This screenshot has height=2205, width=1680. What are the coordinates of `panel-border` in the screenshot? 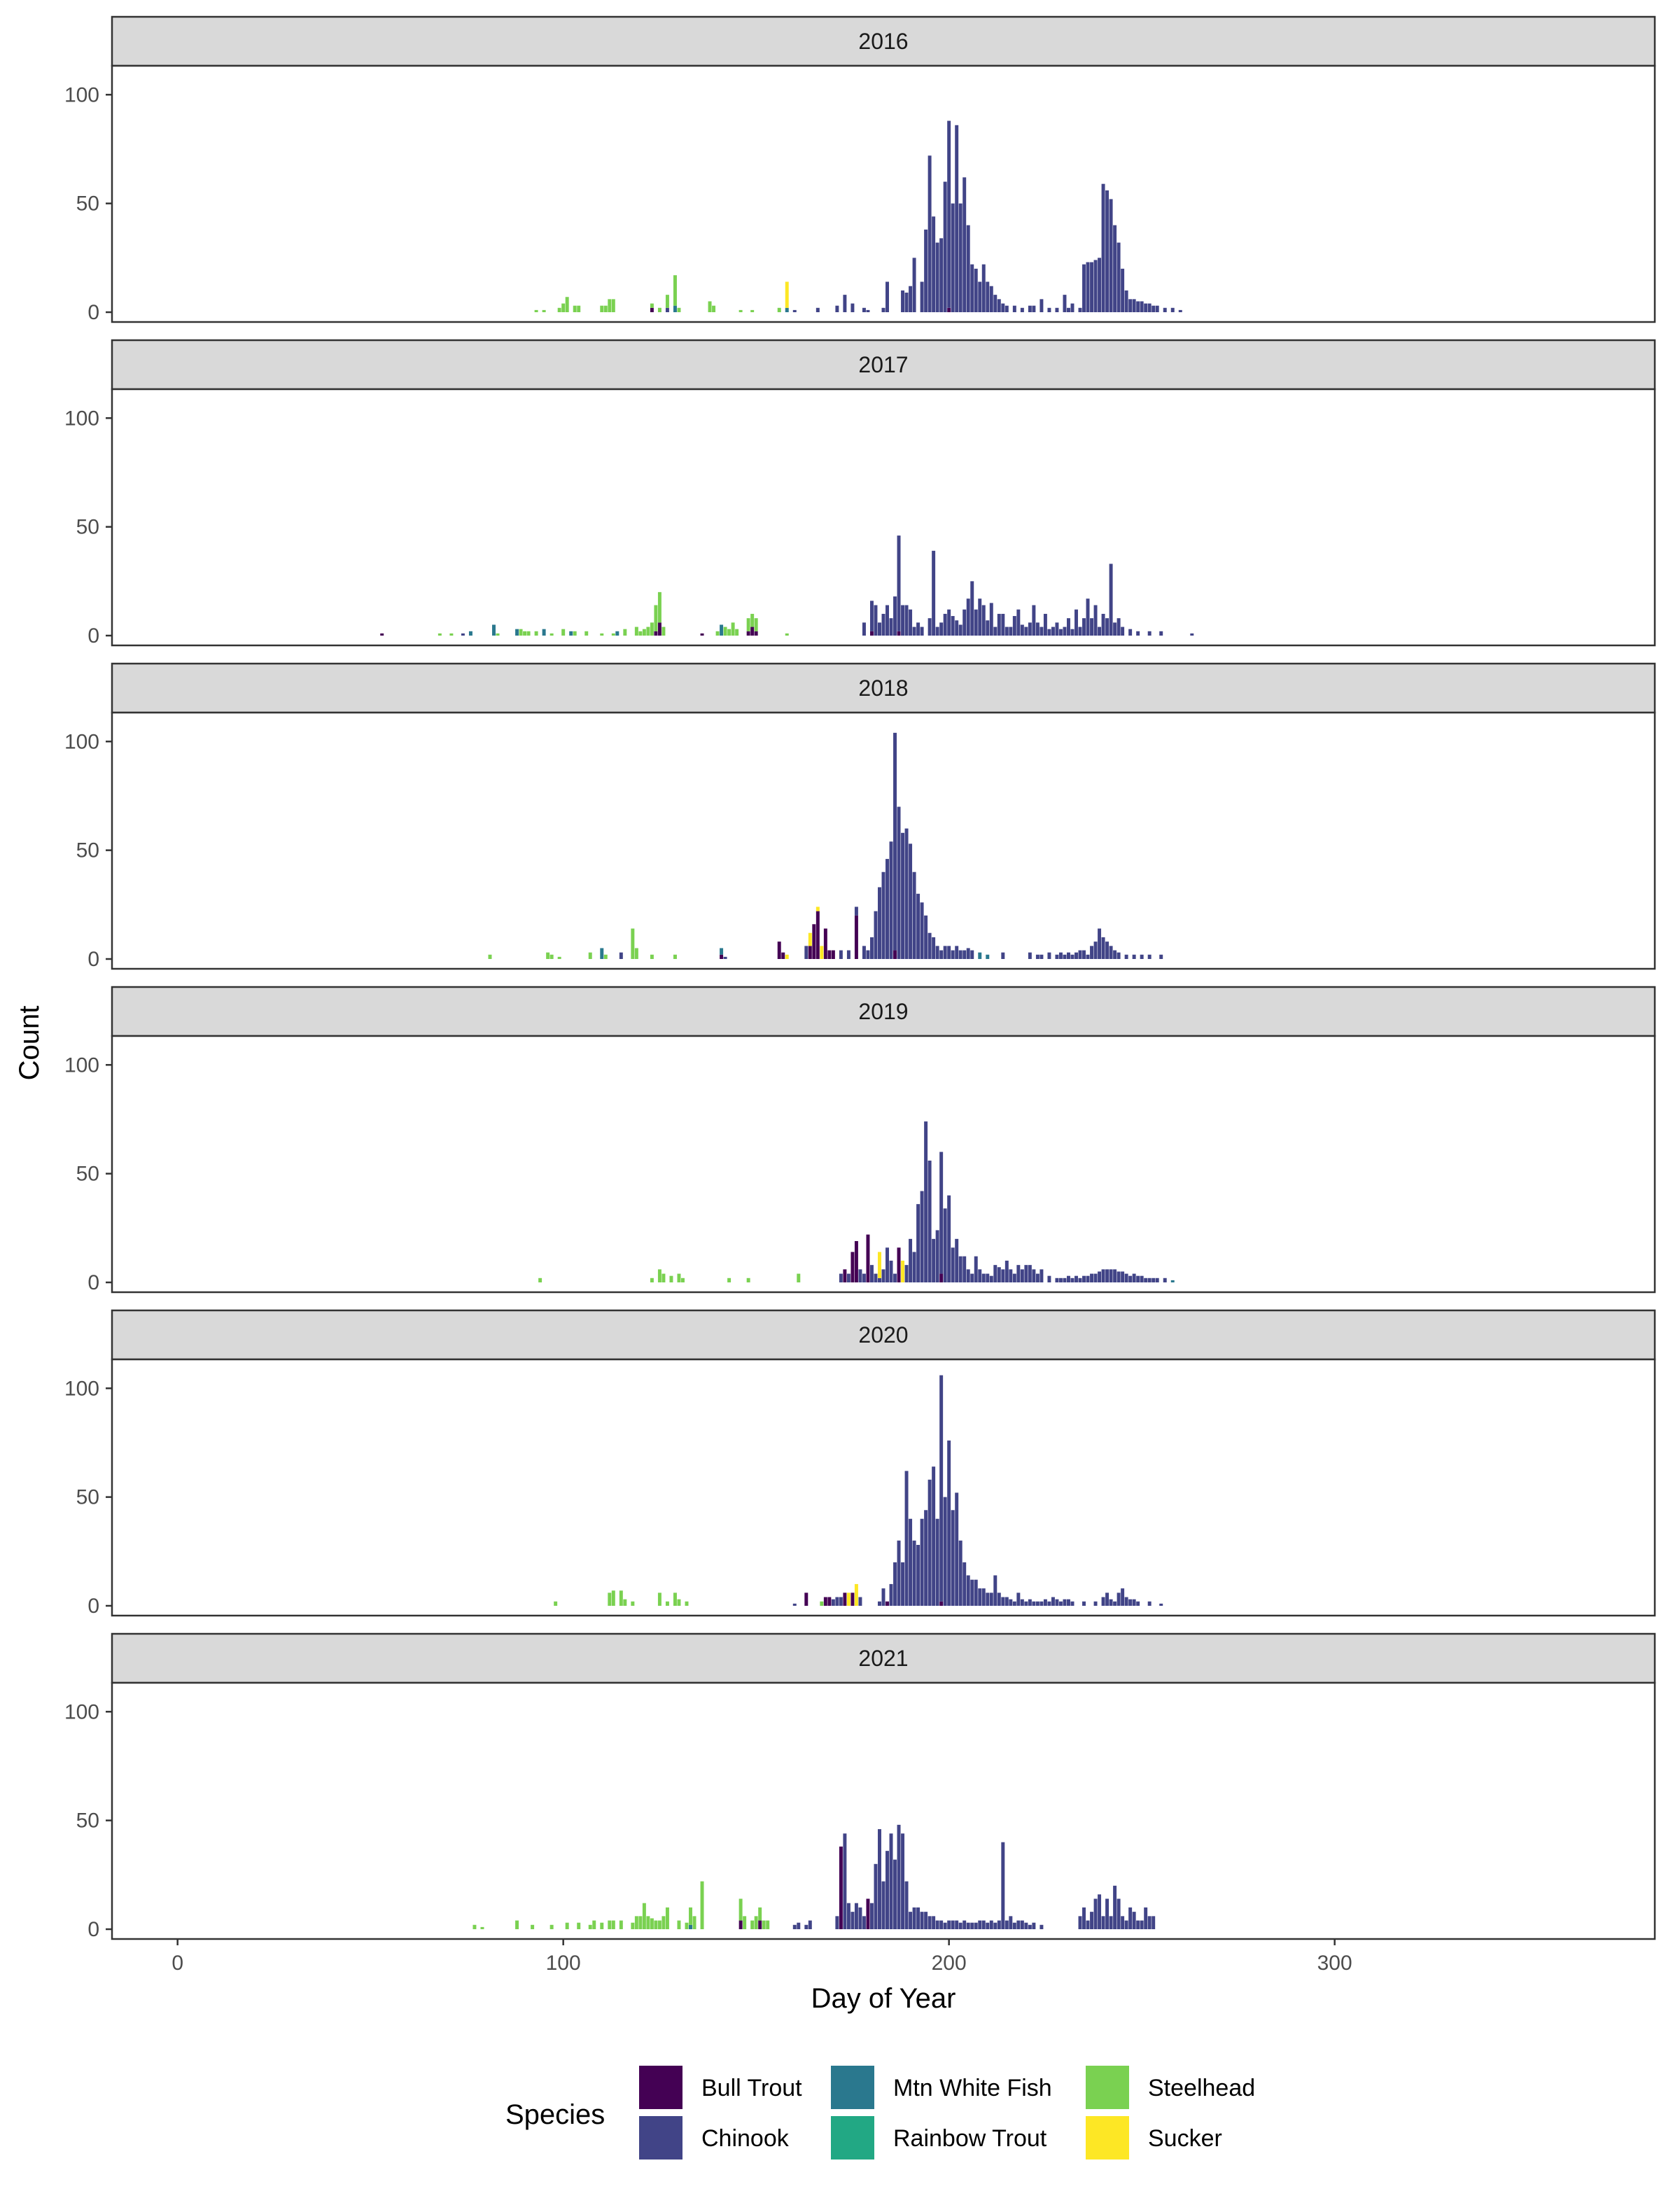 It's located at (883, 1487).